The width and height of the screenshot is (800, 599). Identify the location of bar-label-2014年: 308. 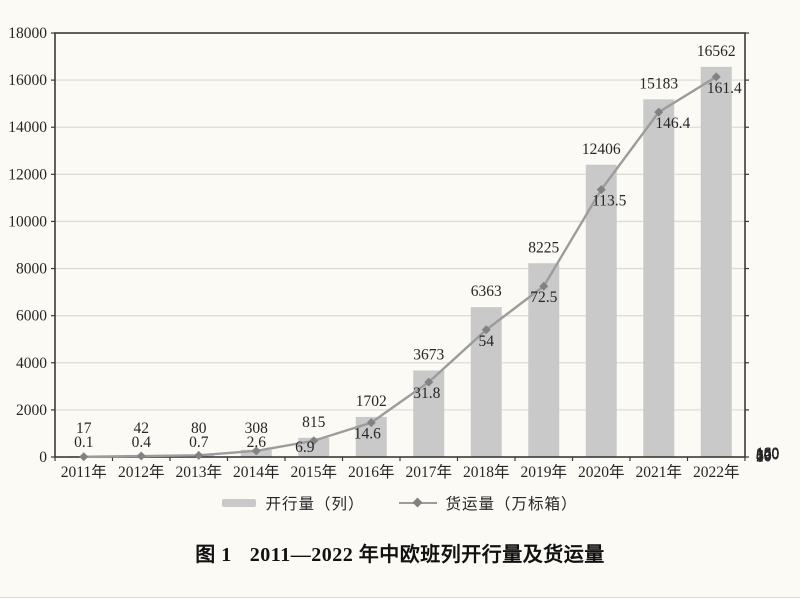
(257, 428).